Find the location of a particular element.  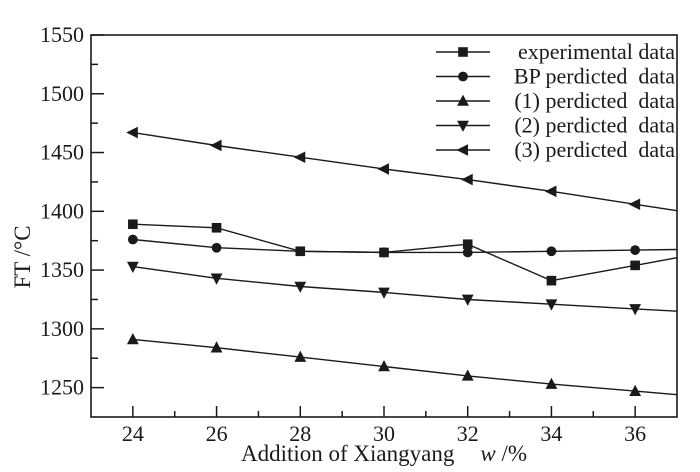

y-tick-label: 1350 is located at coordinates (62, 269).